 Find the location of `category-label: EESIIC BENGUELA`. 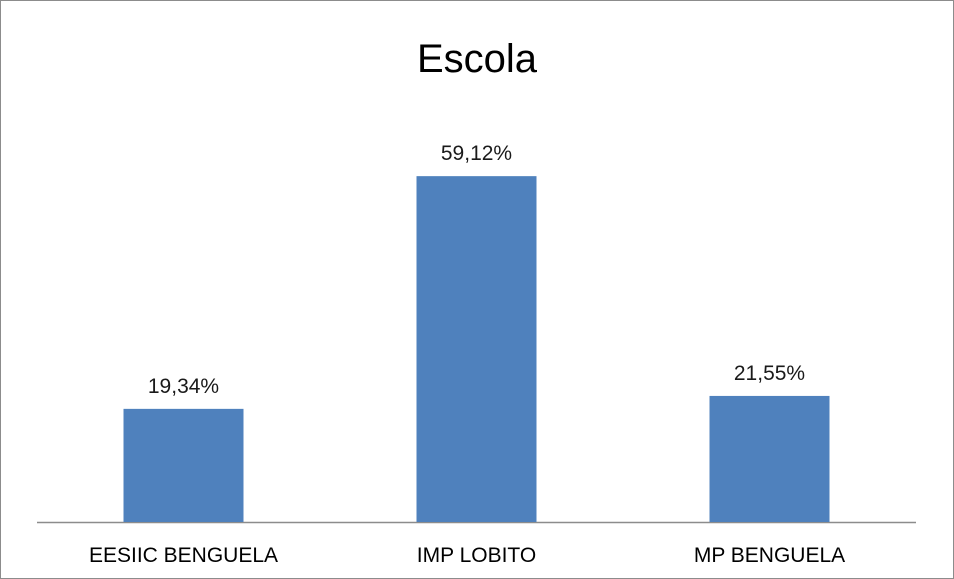

category-label: EESIIC BENGUELA is located at coordinates (183, 555).